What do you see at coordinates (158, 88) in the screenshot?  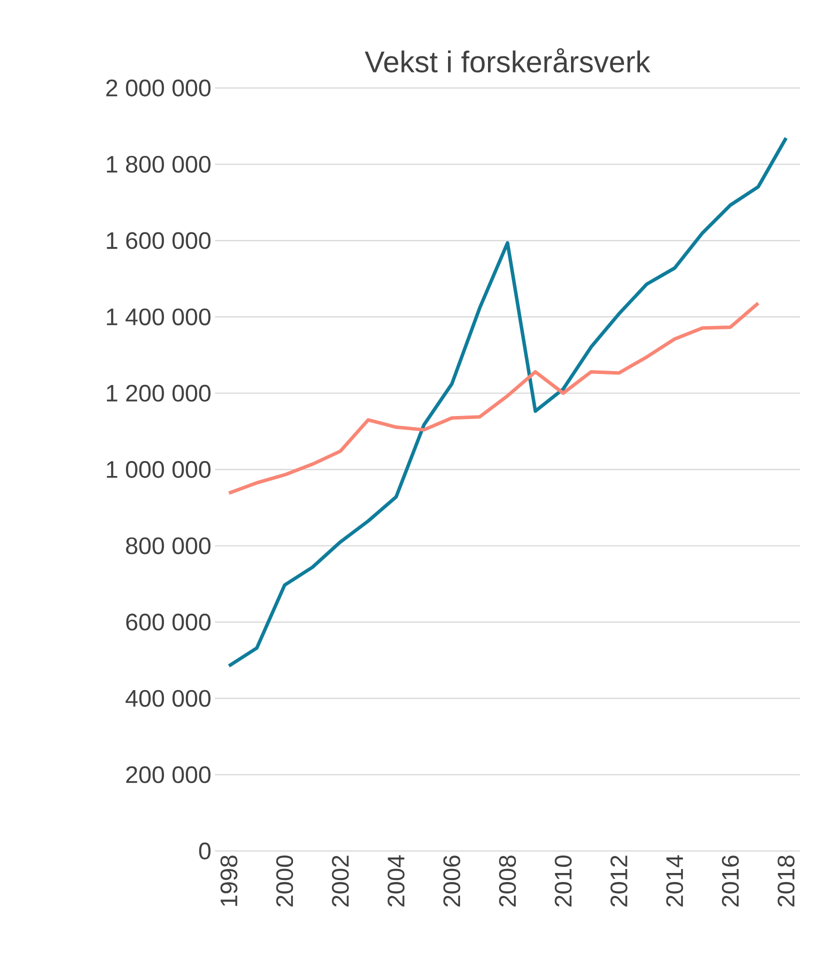 I see `y-tick-label: 2 000 000` at bounding box center [158, 88].